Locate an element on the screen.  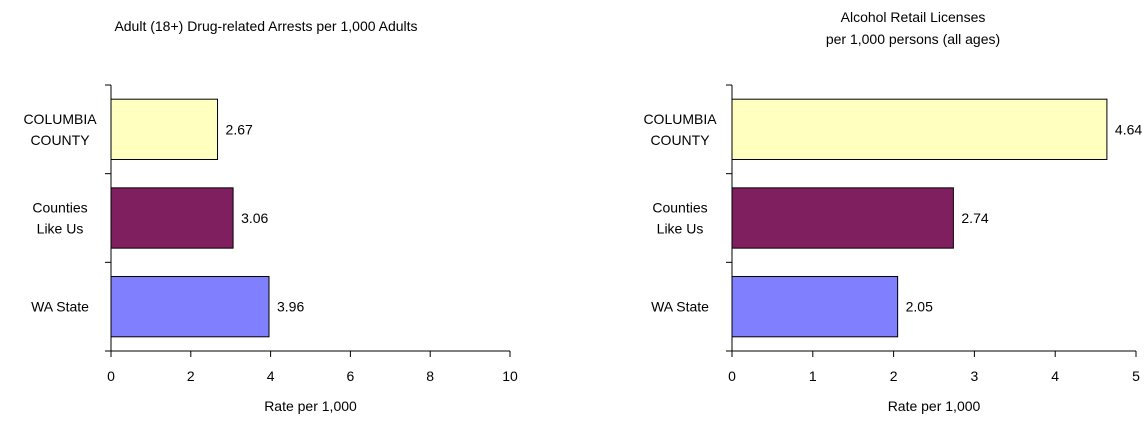
data-label: 3.96 is located at coordinates (290, 307).